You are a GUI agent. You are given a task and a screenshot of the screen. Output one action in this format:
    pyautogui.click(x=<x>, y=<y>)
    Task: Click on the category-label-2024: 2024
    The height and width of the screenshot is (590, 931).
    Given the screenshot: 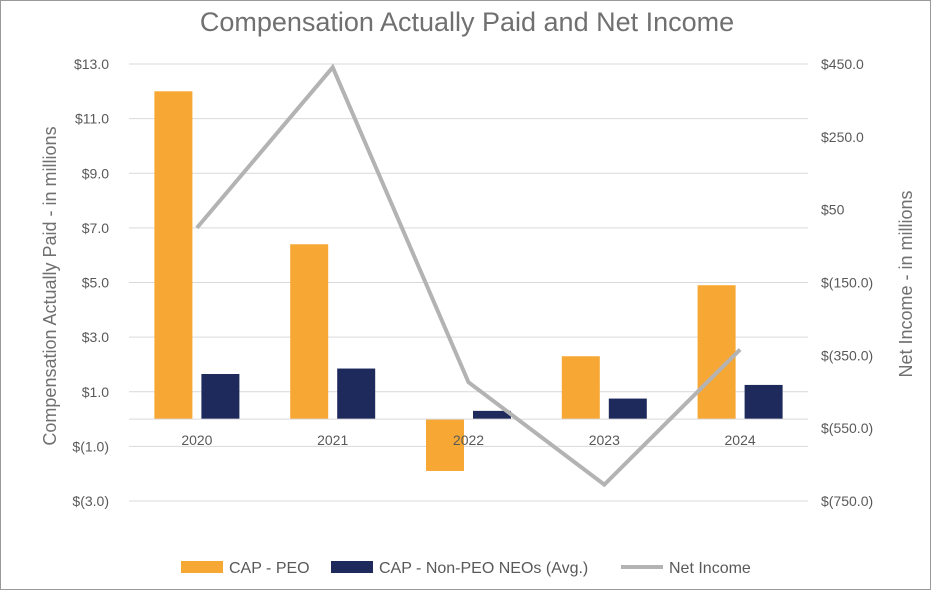 What is the action you would take?
    pyautogui.click(x=740, y=440)
    